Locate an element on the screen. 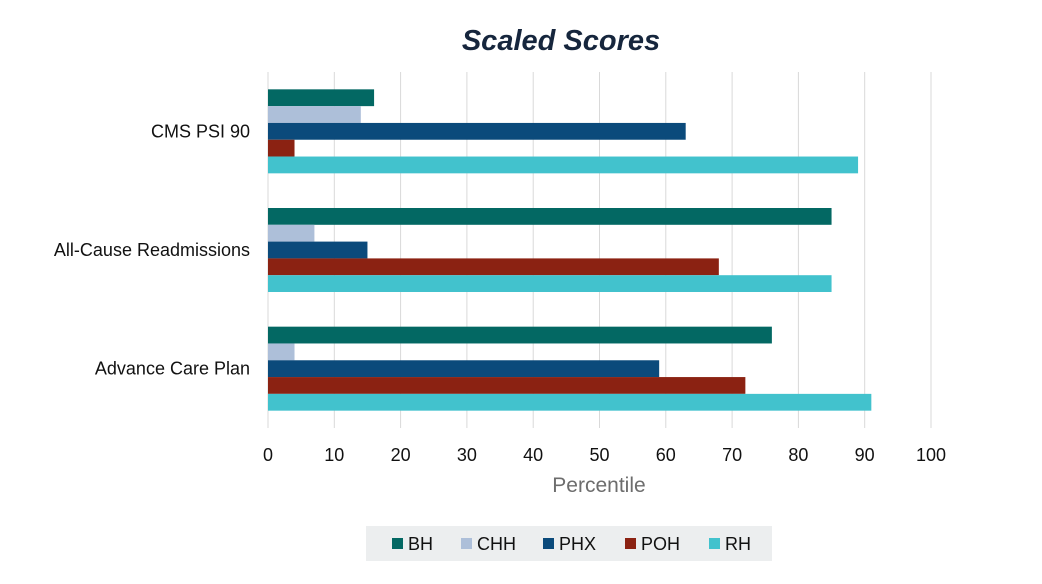 The height and width of the screenshot is (584, 1042). legend-background is located at coordinates (569, 543).